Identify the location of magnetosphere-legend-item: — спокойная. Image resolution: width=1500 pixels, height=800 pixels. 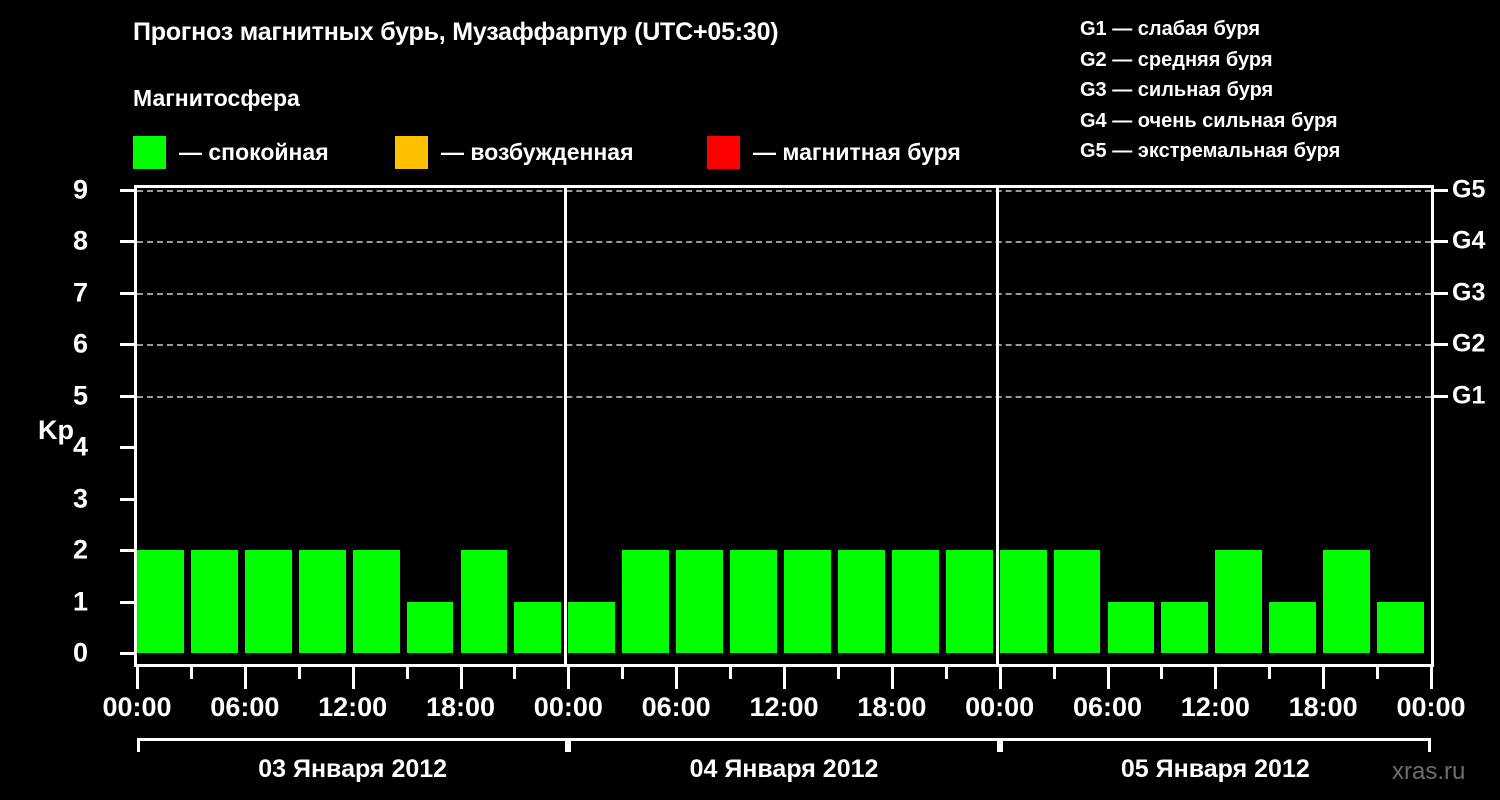
(231, 152).